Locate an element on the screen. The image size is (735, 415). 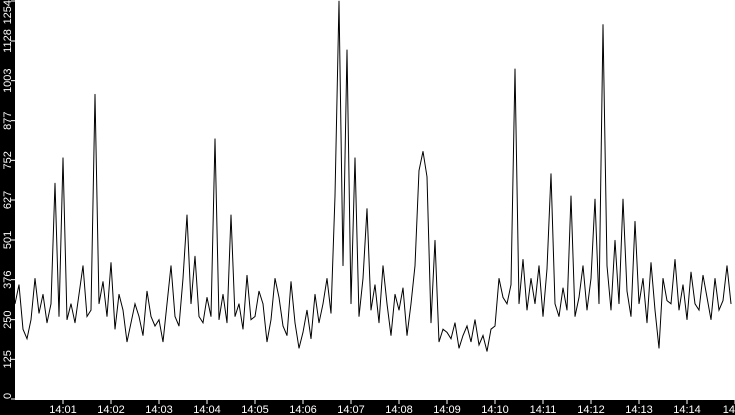
x-tick-label: 14:05 is located at coordinates (255, 409).